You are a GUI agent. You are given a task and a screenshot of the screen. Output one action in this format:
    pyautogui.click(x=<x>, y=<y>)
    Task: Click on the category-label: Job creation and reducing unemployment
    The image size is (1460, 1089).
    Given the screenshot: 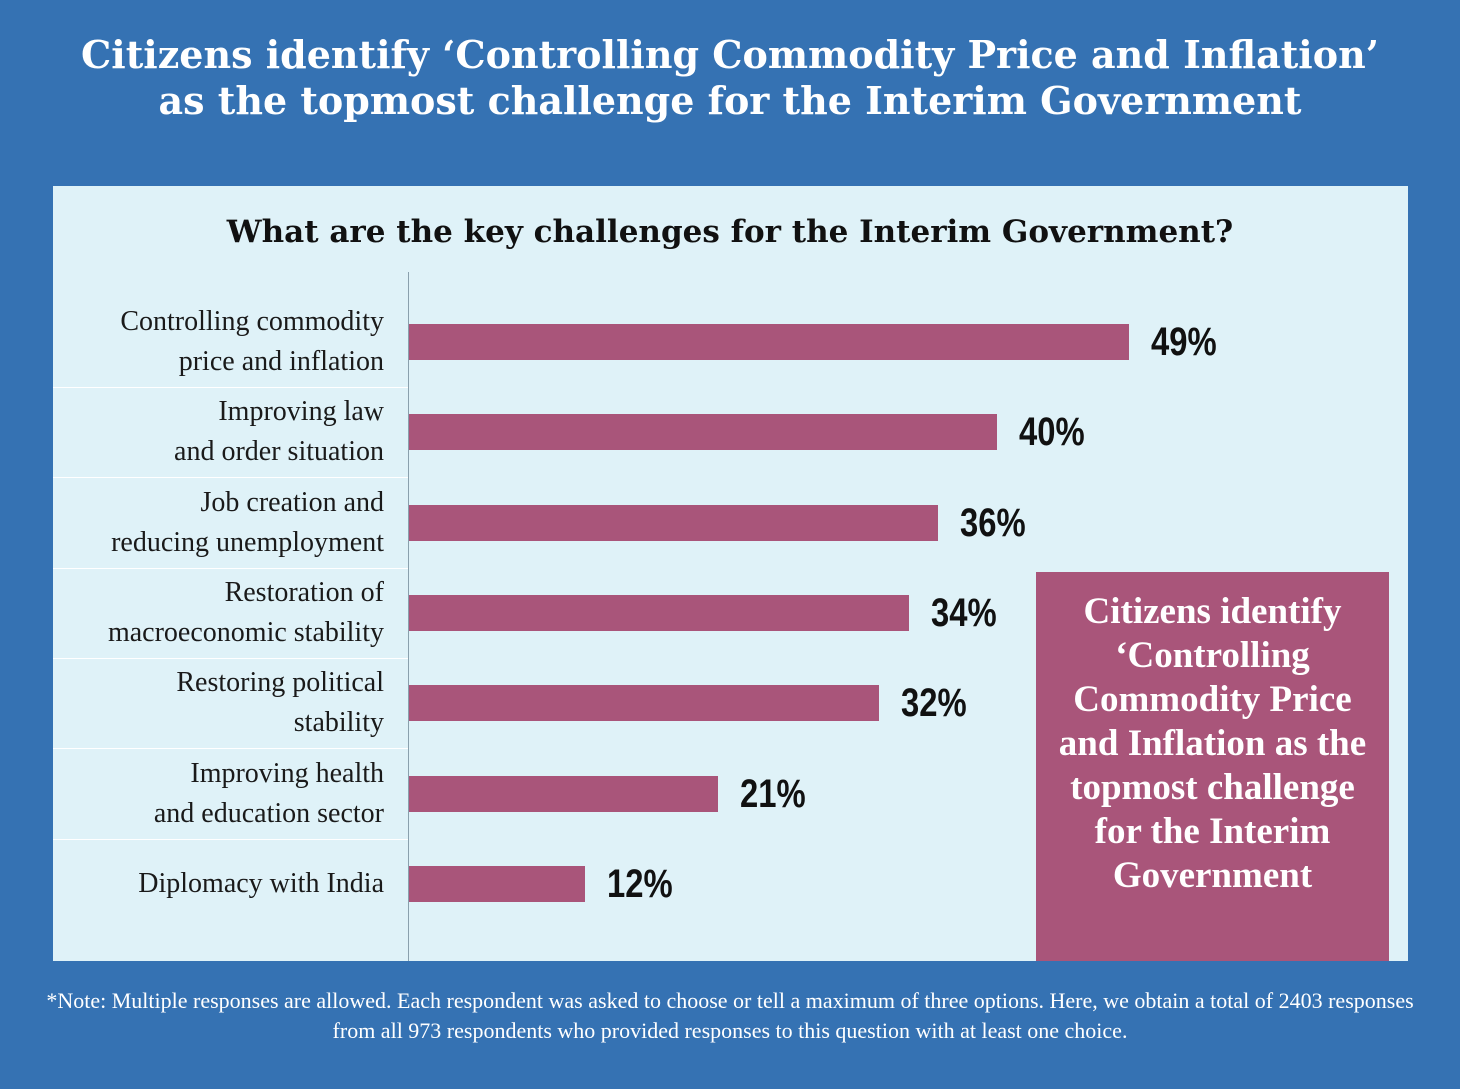 What is the action you would take?
    pyautogui.click(x=247, y=522)
    